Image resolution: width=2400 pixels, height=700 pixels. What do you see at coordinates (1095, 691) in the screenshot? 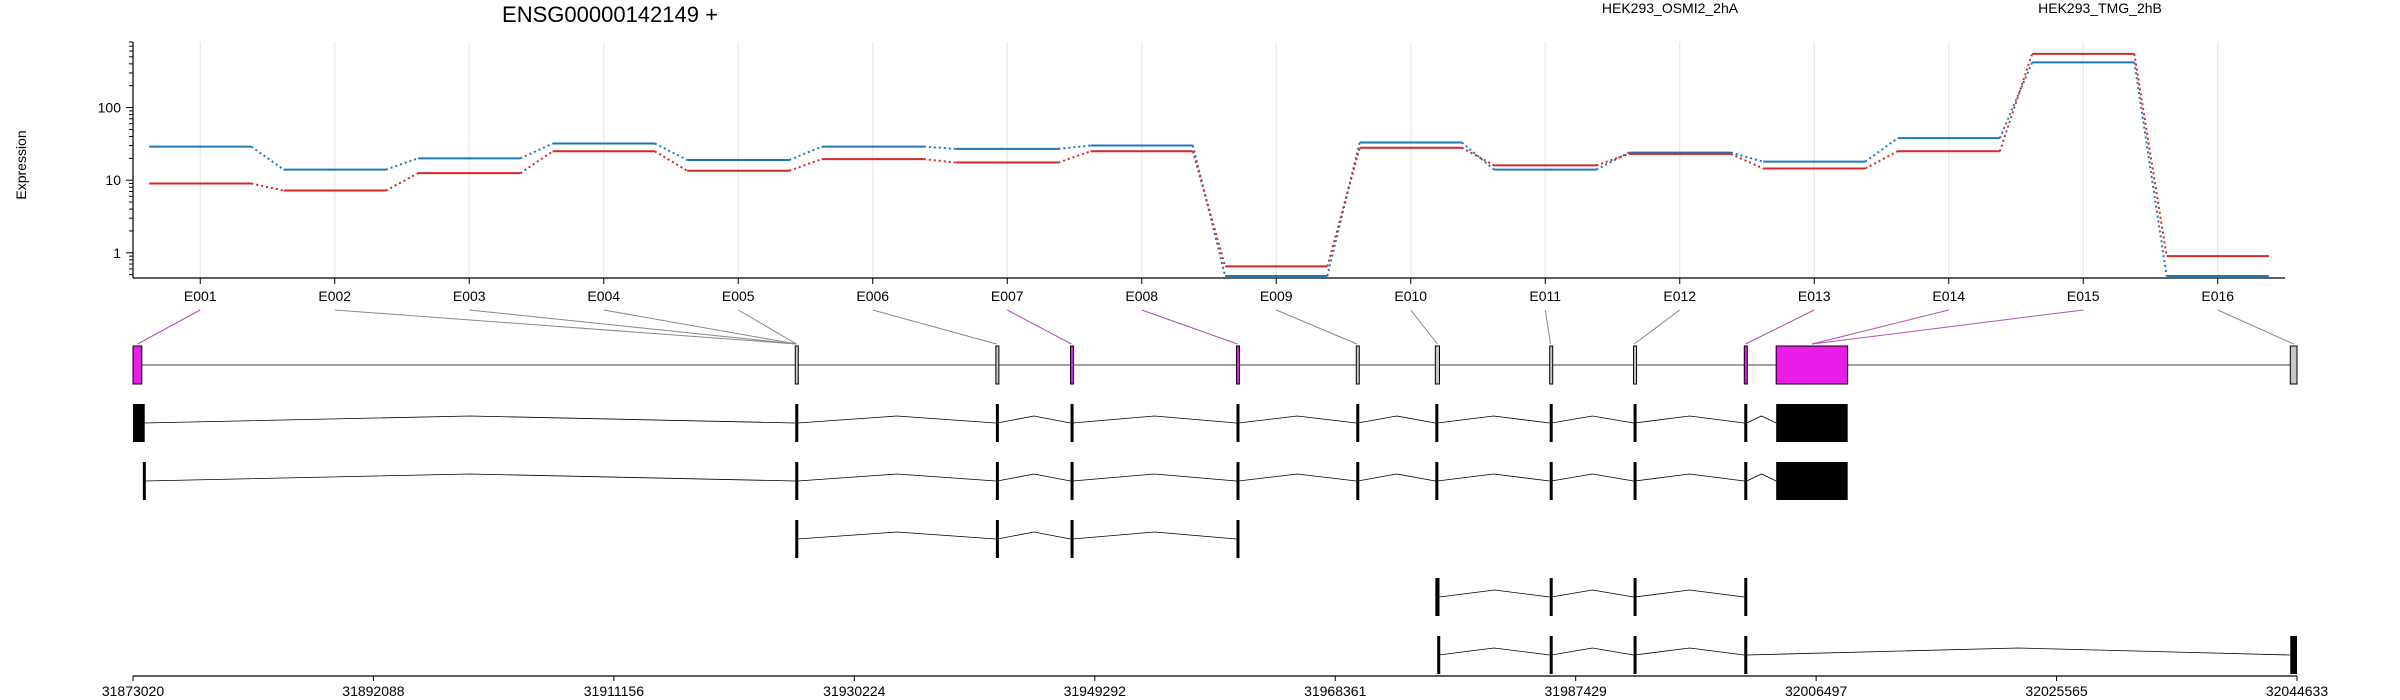
I see `genome-tick-label: 31949292` at bounding box center [1095, 691].